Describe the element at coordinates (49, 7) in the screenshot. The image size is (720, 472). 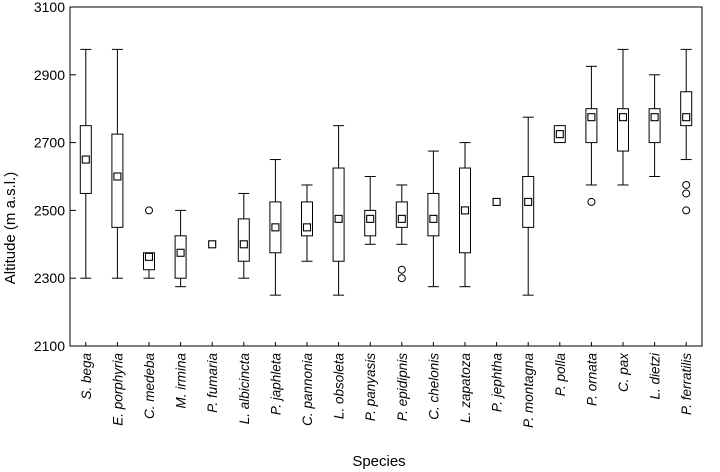
I see `y-tick-label: 3100` at that location.